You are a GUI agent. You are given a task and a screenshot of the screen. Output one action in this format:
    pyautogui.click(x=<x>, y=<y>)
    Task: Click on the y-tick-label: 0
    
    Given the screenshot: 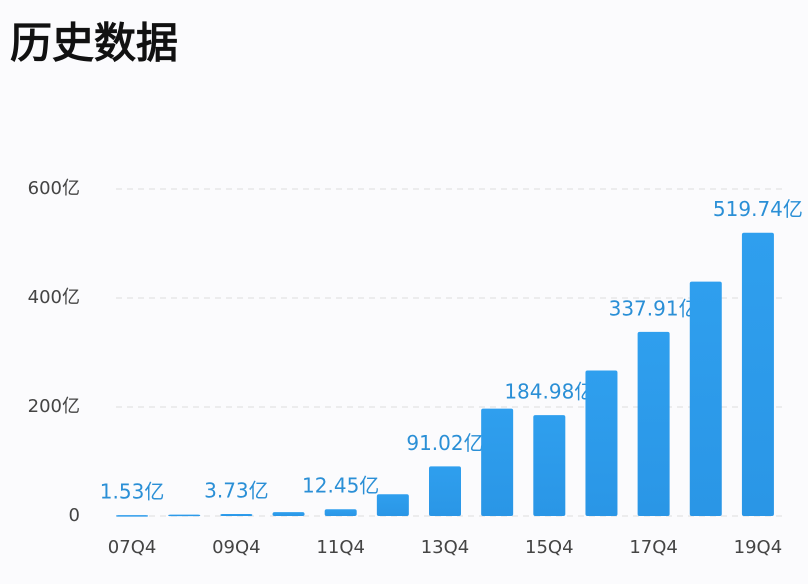 What is the action you would take?
    pyautogui.click(x=74, y=515)
    